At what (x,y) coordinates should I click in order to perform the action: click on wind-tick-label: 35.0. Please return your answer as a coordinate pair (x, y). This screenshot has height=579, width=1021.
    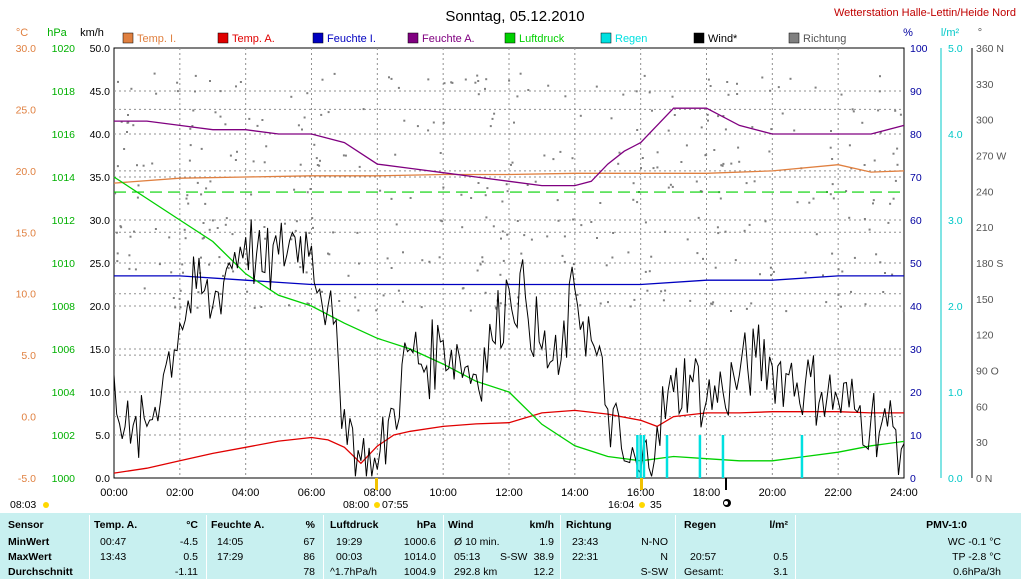
    Looking at the image, I should click on (100, 178).